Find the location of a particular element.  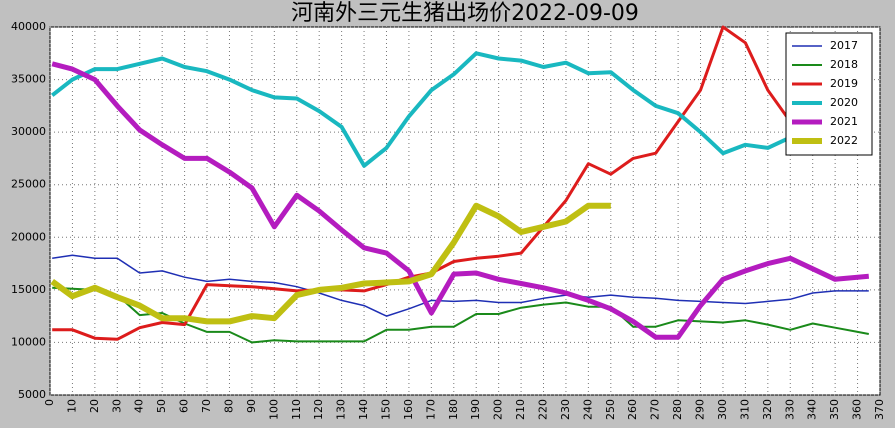

x-tick-label: 140 is located at coordinates (363, 409).